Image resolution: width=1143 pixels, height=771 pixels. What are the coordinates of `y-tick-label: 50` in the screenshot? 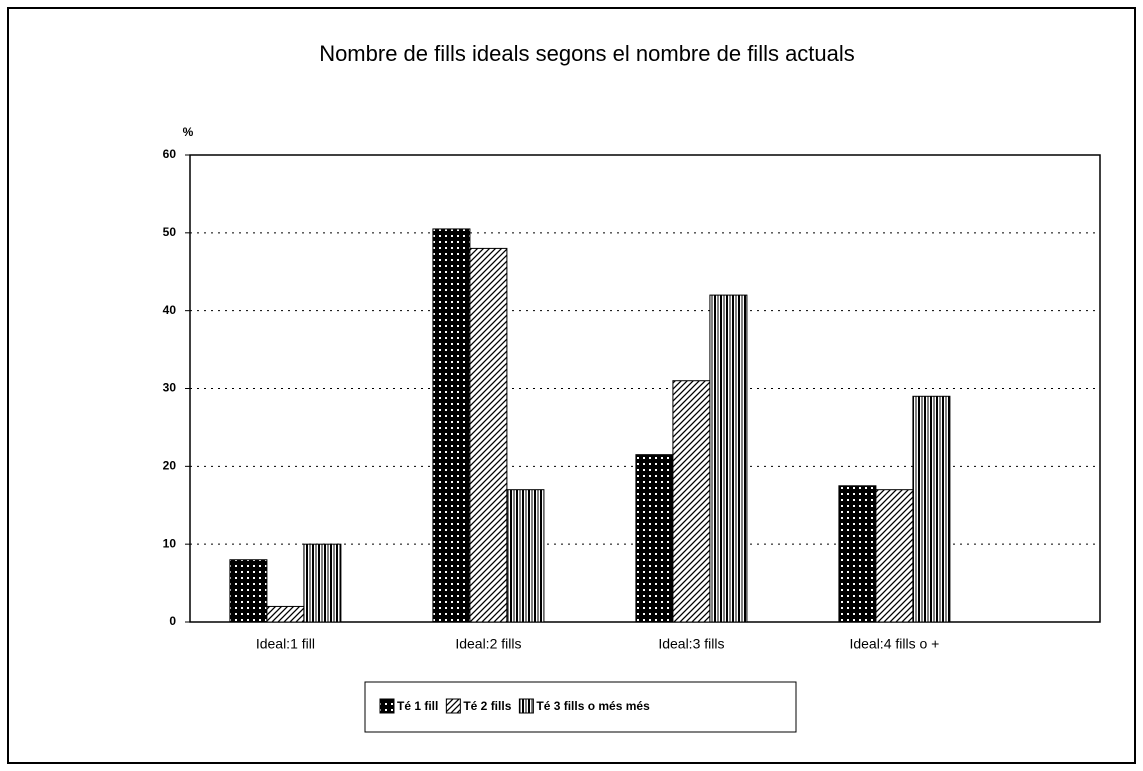 It's located at (170, 232).